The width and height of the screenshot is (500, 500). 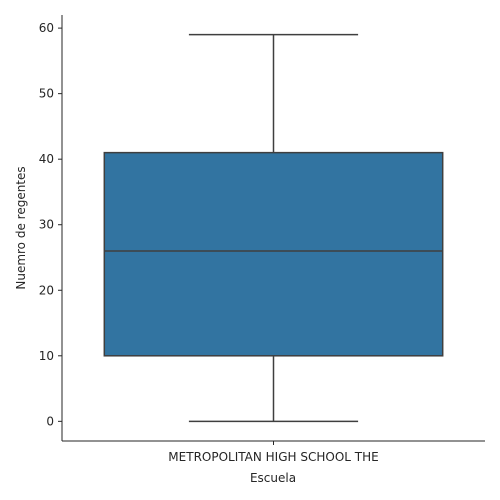 What do you see at coordinates (46, 225) in the screenshot?
I see `y-tick-label: 30` at bounding box center [46, 225].